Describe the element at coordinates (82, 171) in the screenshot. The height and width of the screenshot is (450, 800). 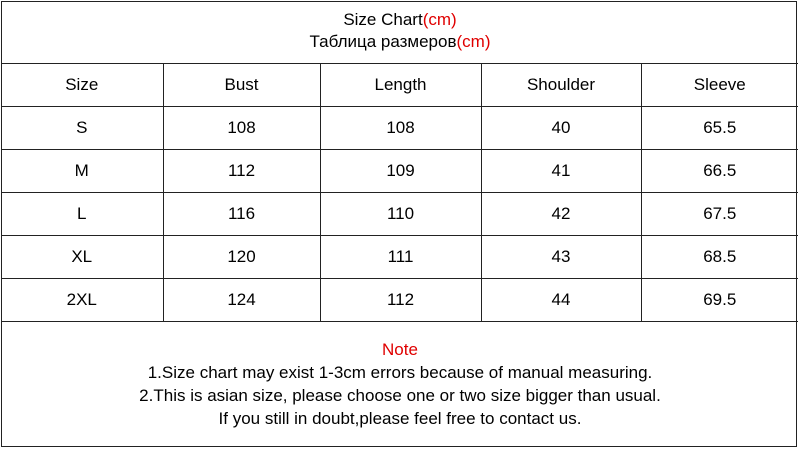
I see `table-cell: M` at that location.